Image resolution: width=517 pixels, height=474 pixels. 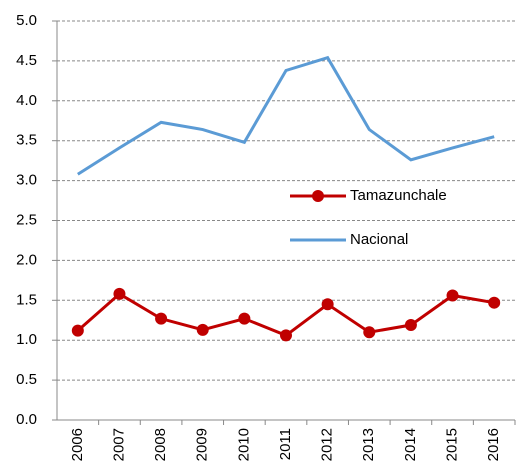 What do you see at coordinates (118, 444) in the screenshot?
I see `x-tick-label: 2007` at bounding box center [118, 444].